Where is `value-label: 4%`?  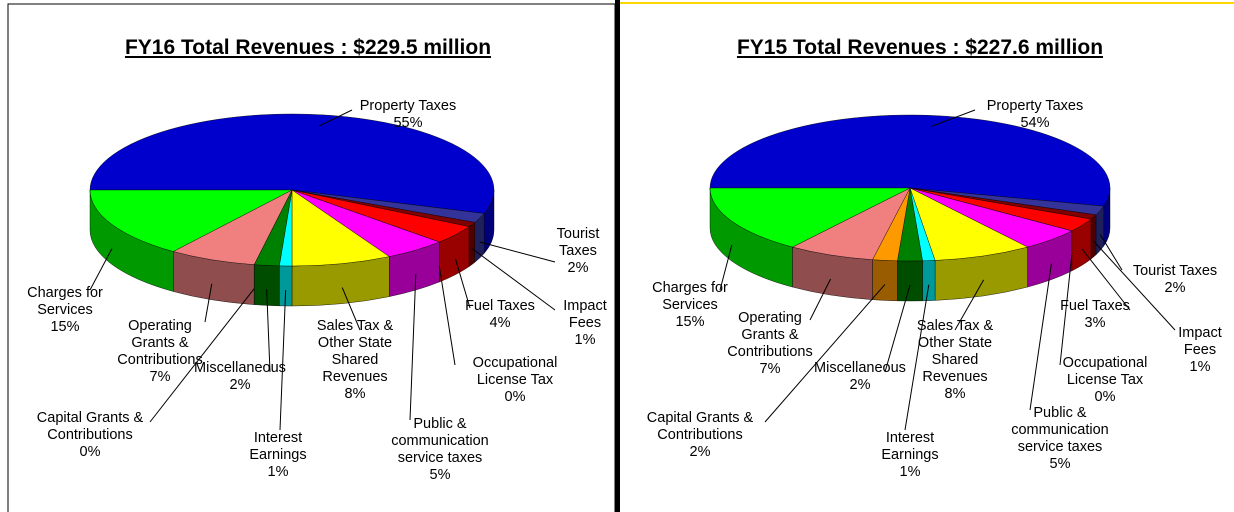
value-label: 4% is located at coordinates (500, 323).